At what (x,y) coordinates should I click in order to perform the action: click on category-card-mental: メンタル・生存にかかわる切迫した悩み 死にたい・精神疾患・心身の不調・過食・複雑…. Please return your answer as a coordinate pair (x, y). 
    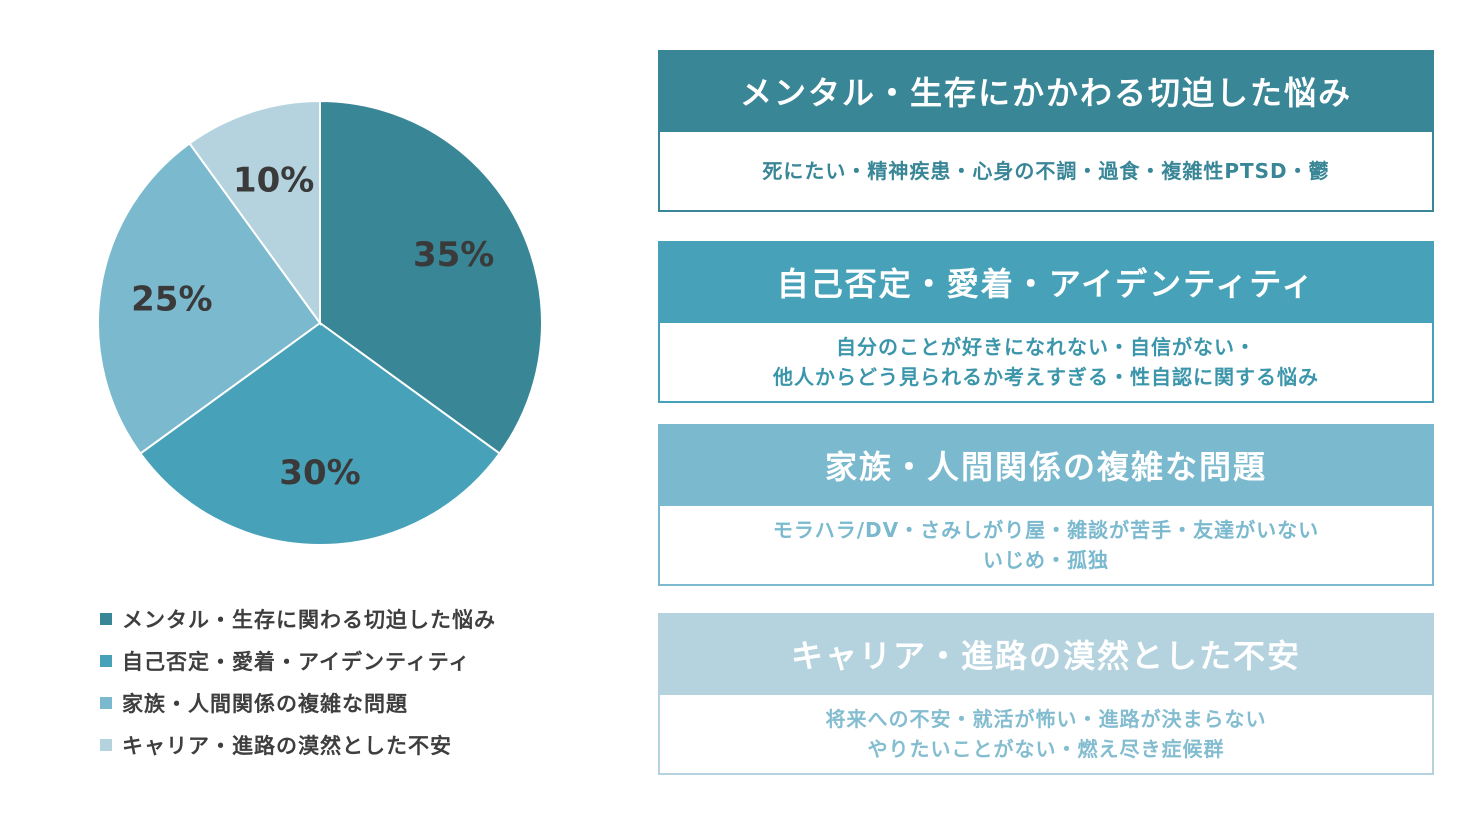
    Looking at the image, I should click on (1046, 131).